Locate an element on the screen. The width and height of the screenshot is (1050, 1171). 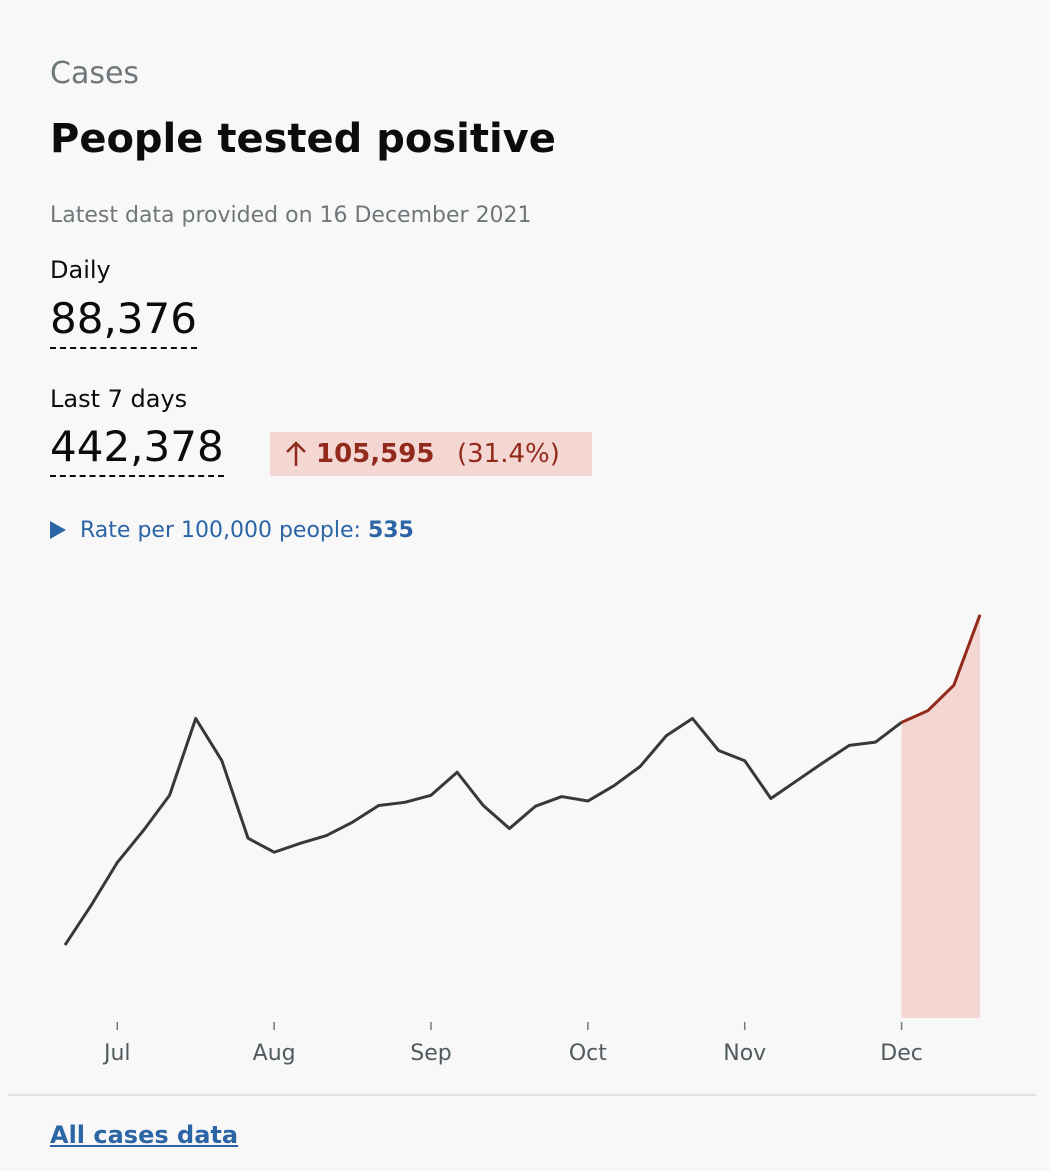
x-tick-label: Aug is located at coordinates (274, 1053).